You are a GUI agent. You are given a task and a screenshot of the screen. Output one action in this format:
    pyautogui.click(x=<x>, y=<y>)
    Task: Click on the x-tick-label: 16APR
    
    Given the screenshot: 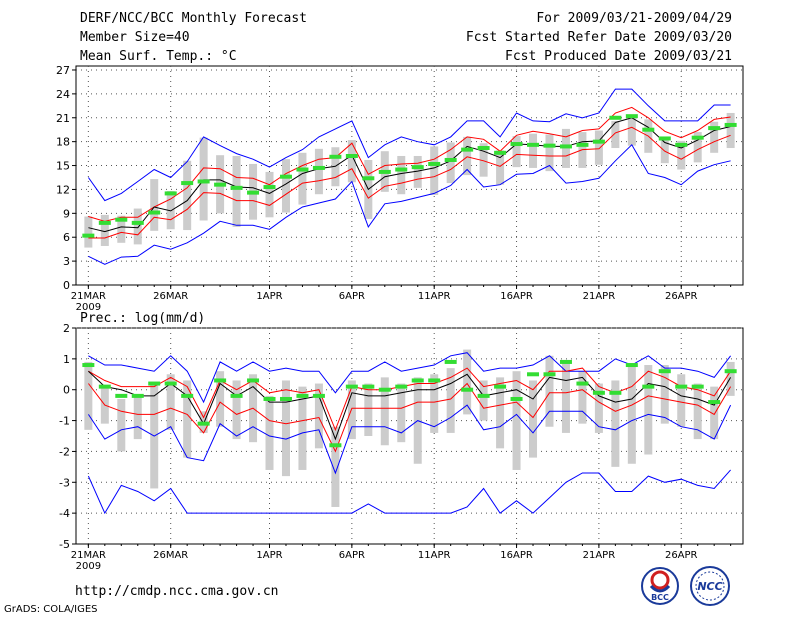 What is the action you would take?
    pyautogui.click(x=516, y=555)
    